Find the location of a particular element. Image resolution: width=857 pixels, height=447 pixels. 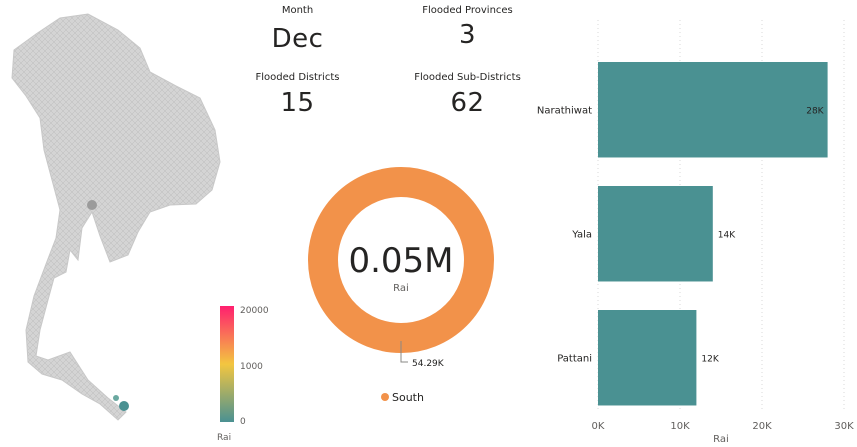

legend-tick-mid: 1000 is located at coordinates (251, 367).